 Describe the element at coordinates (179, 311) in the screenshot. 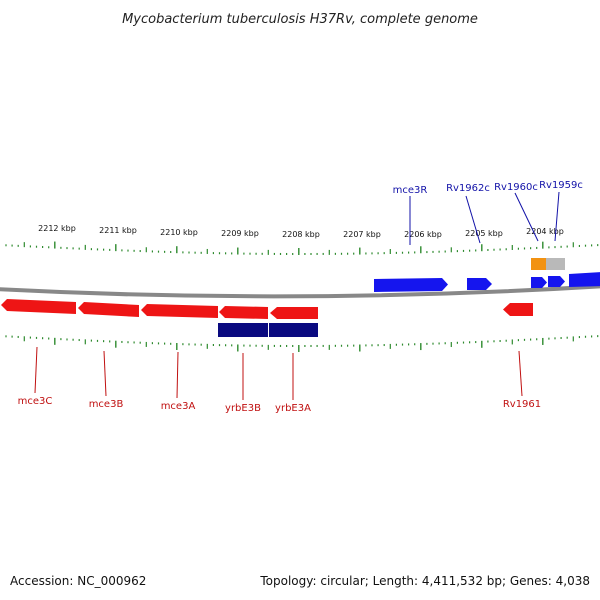

I see `gene-mce3A` at that location.